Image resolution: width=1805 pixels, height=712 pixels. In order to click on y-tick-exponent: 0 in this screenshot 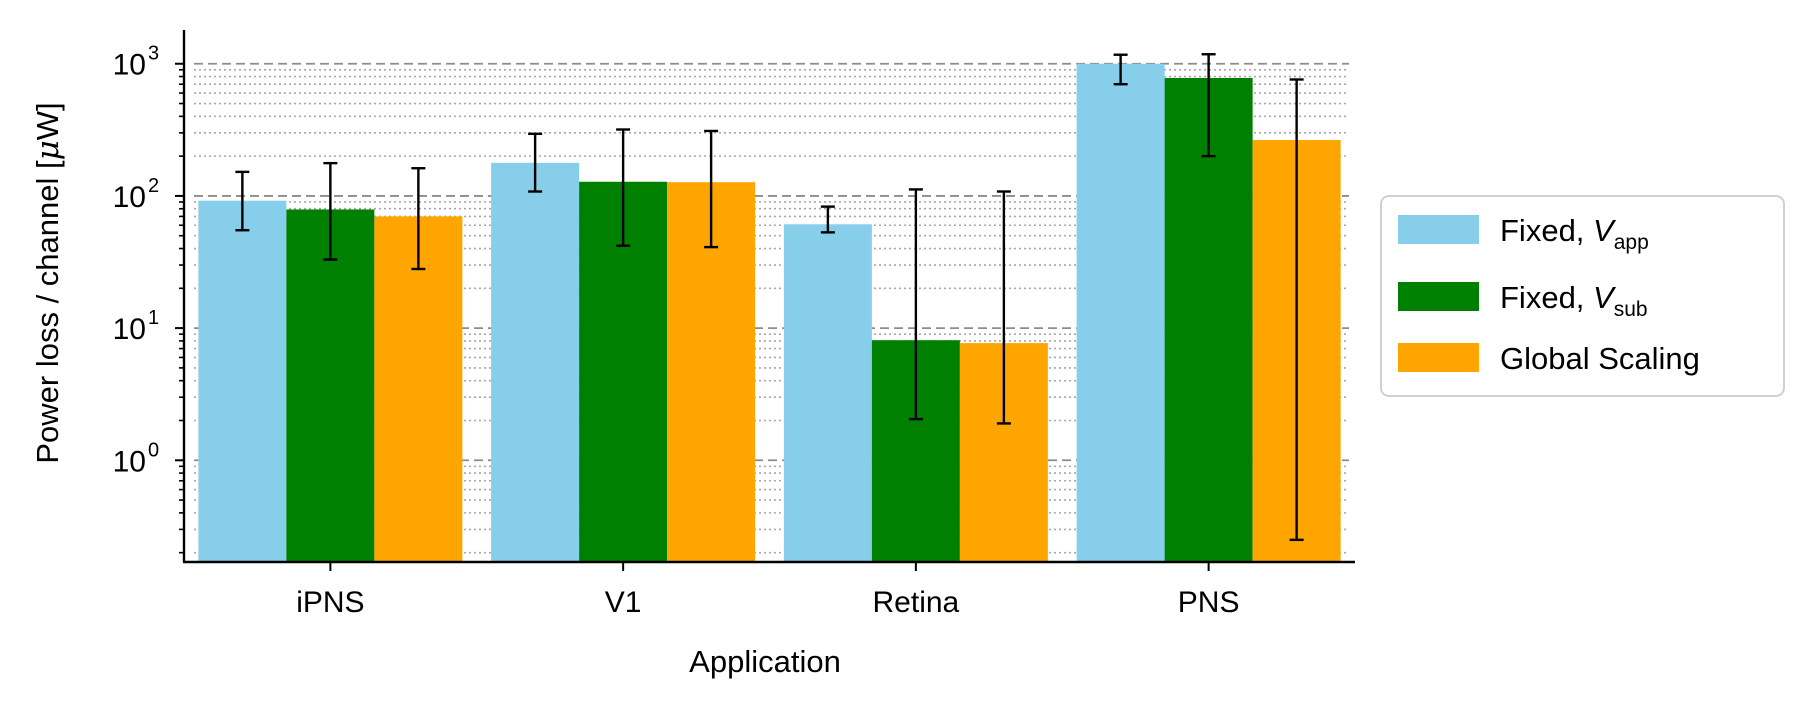, I will do `click(153, 450)`.